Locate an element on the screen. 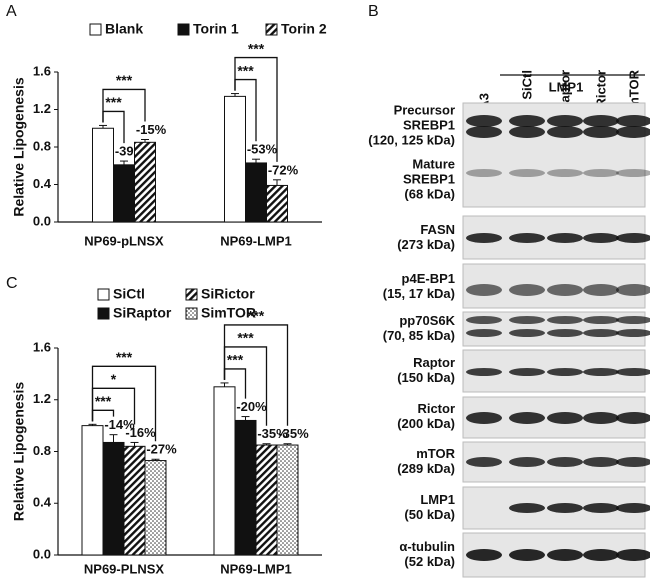 The image size is (650, 579). row-label: (52 kDa) is located at coordinates (429, 561).